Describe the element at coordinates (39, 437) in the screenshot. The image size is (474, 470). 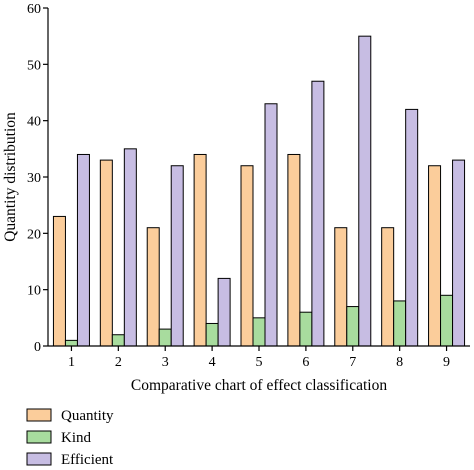
I see `legend-swatch-kind` at that location.